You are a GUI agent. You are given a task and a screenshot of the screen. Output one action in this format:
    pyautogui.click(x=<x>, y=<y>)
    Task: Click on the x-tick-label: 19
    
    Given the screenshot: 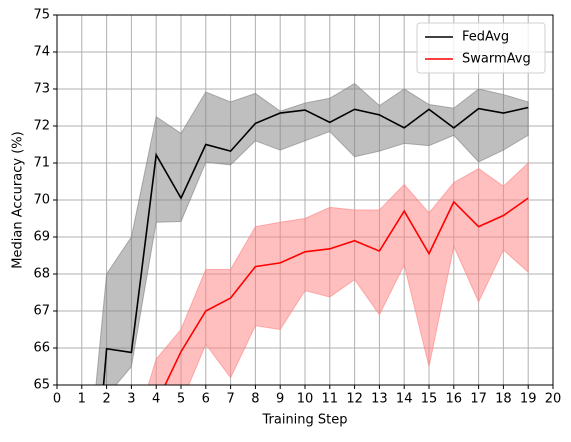 What is the action you would take?
    pyautogui.click(x=528, y=399)
    